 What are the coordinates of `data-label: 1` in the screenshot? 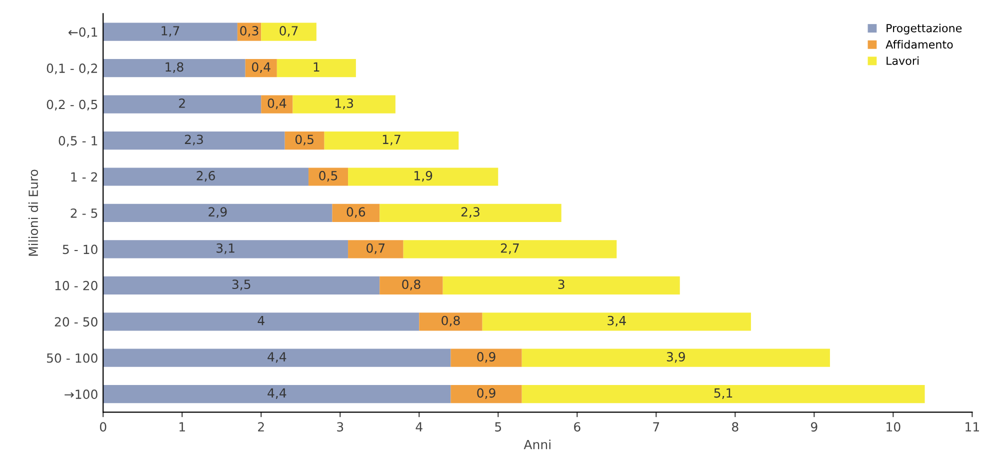 It's located at (317, 67).